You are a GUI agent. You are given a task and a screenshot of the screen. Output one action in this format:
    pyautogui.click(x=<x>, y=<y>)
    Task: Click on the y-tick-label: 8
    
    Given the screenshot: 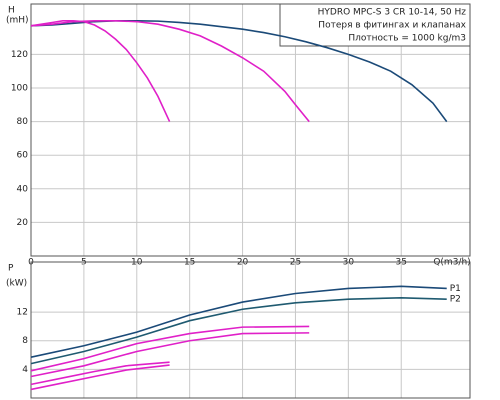 What is the action you would take?
    pyautogui.click(x=25, y=341)
    